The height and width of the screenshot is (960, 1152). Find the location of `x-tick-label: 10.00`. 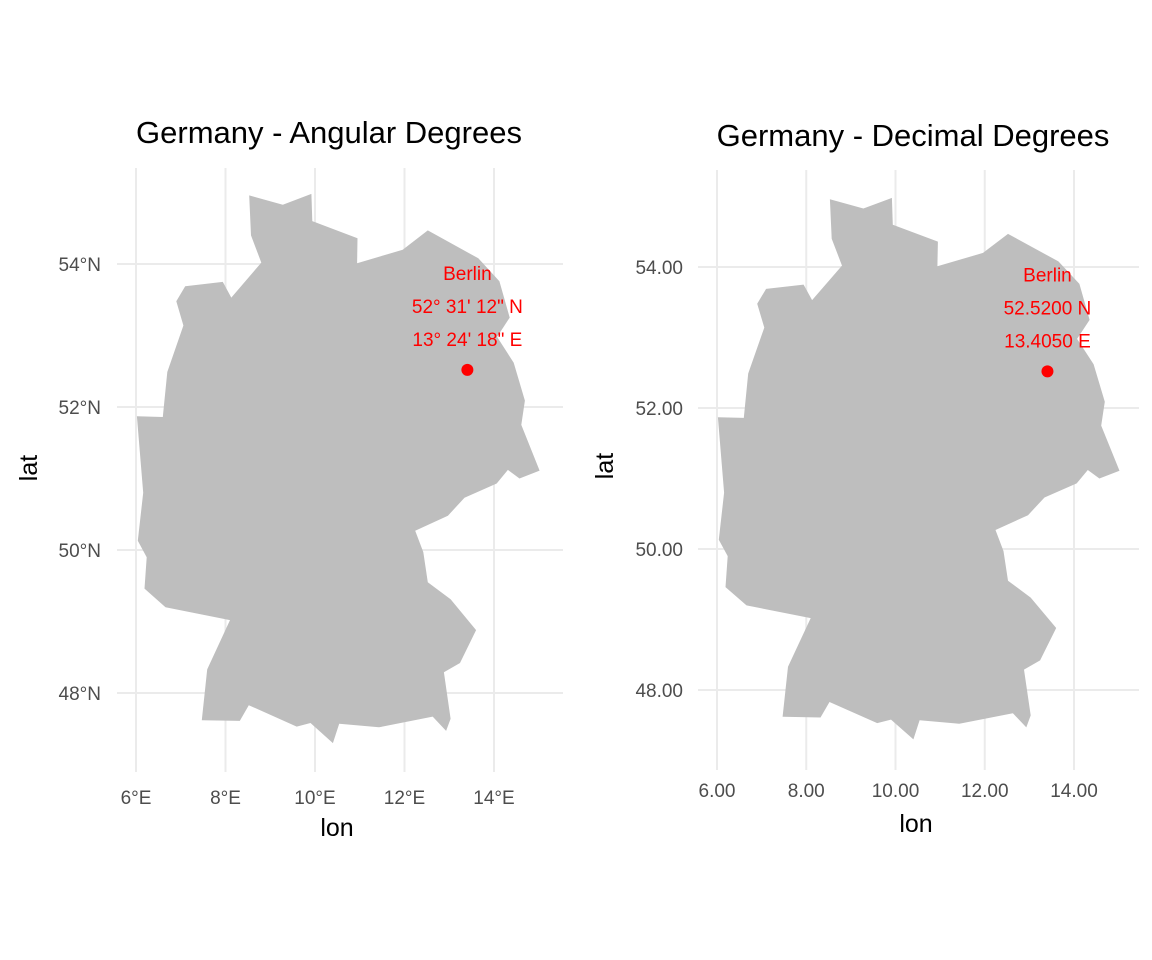

x-tick-label: 10.00 is located at coordinates (896, 791).